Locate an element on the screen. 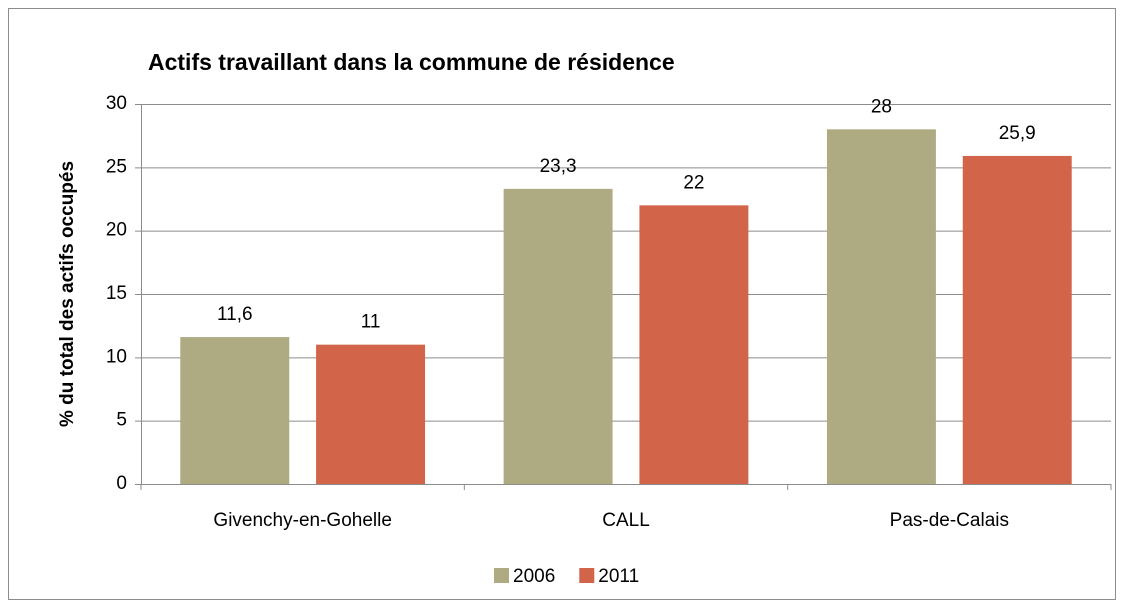  data-label: 11 is located at coordinates (371, 322).